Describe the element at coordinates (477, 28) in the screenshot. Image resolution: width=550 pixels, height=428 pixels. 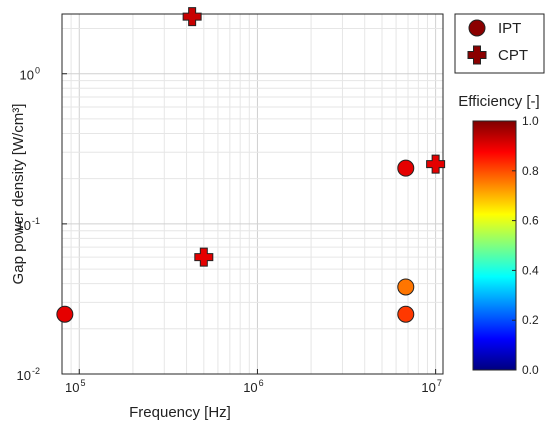
I see `legend-marker-circle` at that location.